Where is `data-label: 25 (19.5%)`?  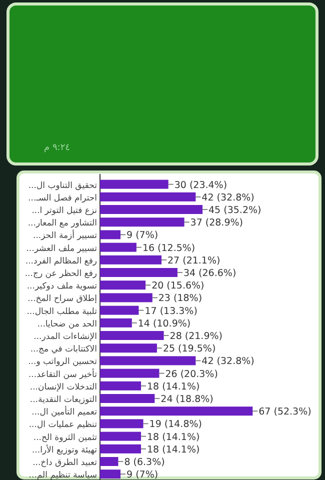 data-label: 25 (19.5%) is located at coordinates (189, 349).